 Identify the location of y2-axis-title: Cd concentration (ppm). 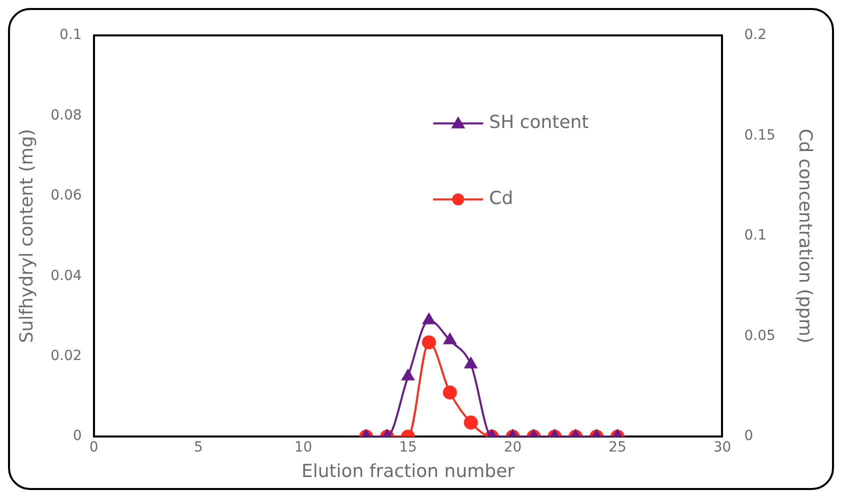
(805, 236).